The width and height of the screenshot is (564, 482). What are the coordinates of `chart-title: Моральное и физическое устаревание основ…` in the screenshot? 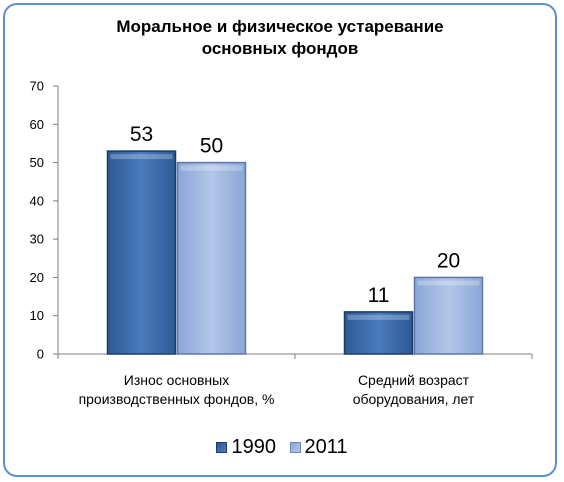 It's located at (280, 38).